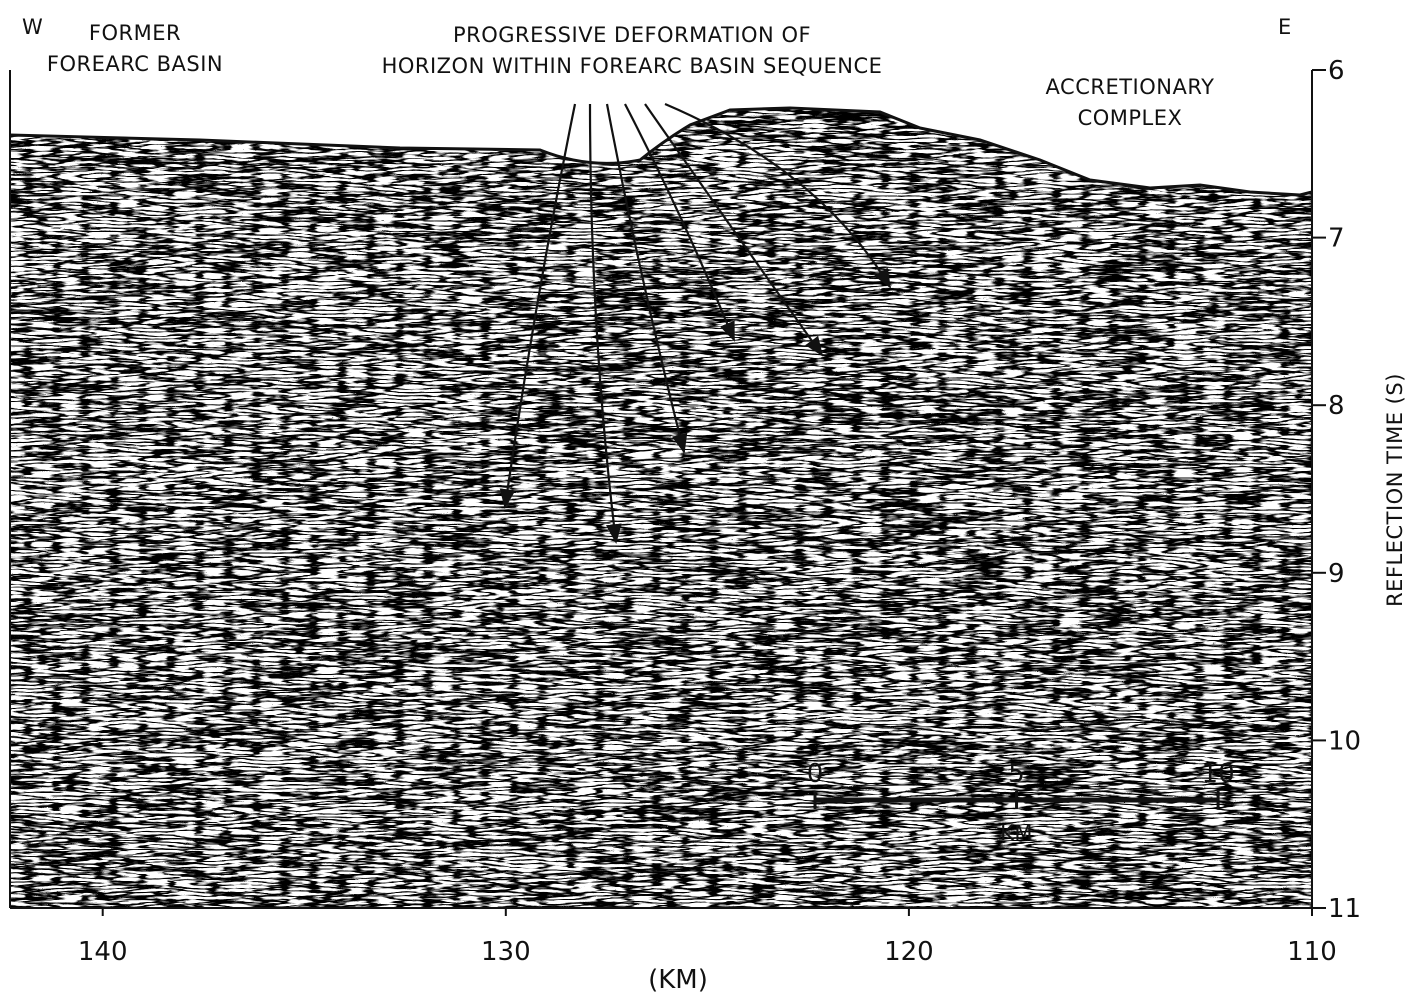 The height and width of the screenshot is (1002, 1416). What do you see at coordinates (1218, 774) in the screenshot?
I see `scale-bar-label: 10` at bounding box center [1218, 774].